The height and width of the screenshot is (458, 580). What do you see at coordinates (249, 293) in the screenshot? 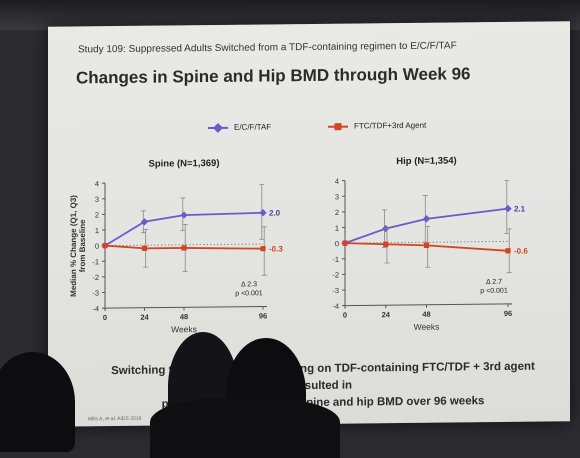
I see `panel1-pvalue-label: p <0.001` at bounding box center [249, 293].